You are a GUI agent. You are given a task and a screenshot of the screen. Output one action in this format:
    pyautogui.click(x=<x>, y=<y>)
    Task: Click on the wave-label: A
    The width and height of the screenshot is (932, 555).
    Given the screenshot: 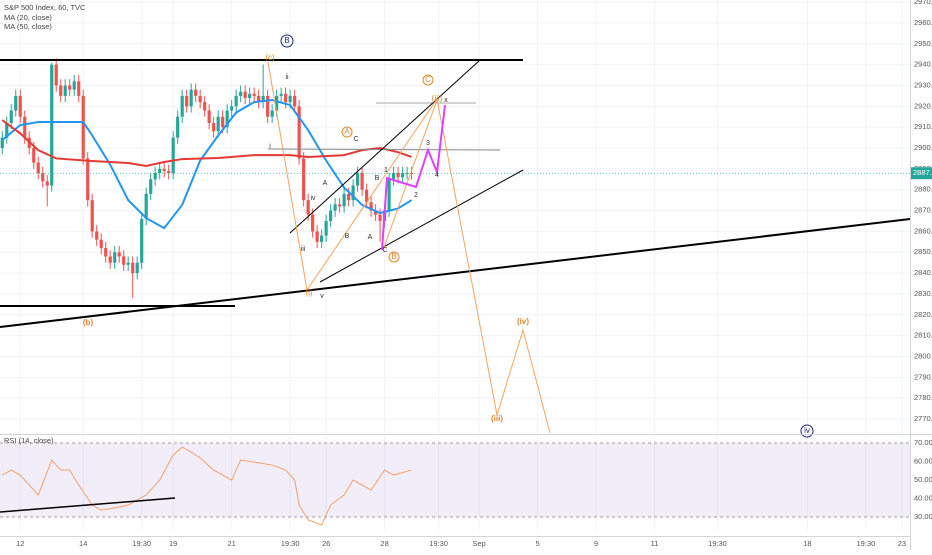 What is the action you would take?
    pyautogui.click(x=370, y=237)
    